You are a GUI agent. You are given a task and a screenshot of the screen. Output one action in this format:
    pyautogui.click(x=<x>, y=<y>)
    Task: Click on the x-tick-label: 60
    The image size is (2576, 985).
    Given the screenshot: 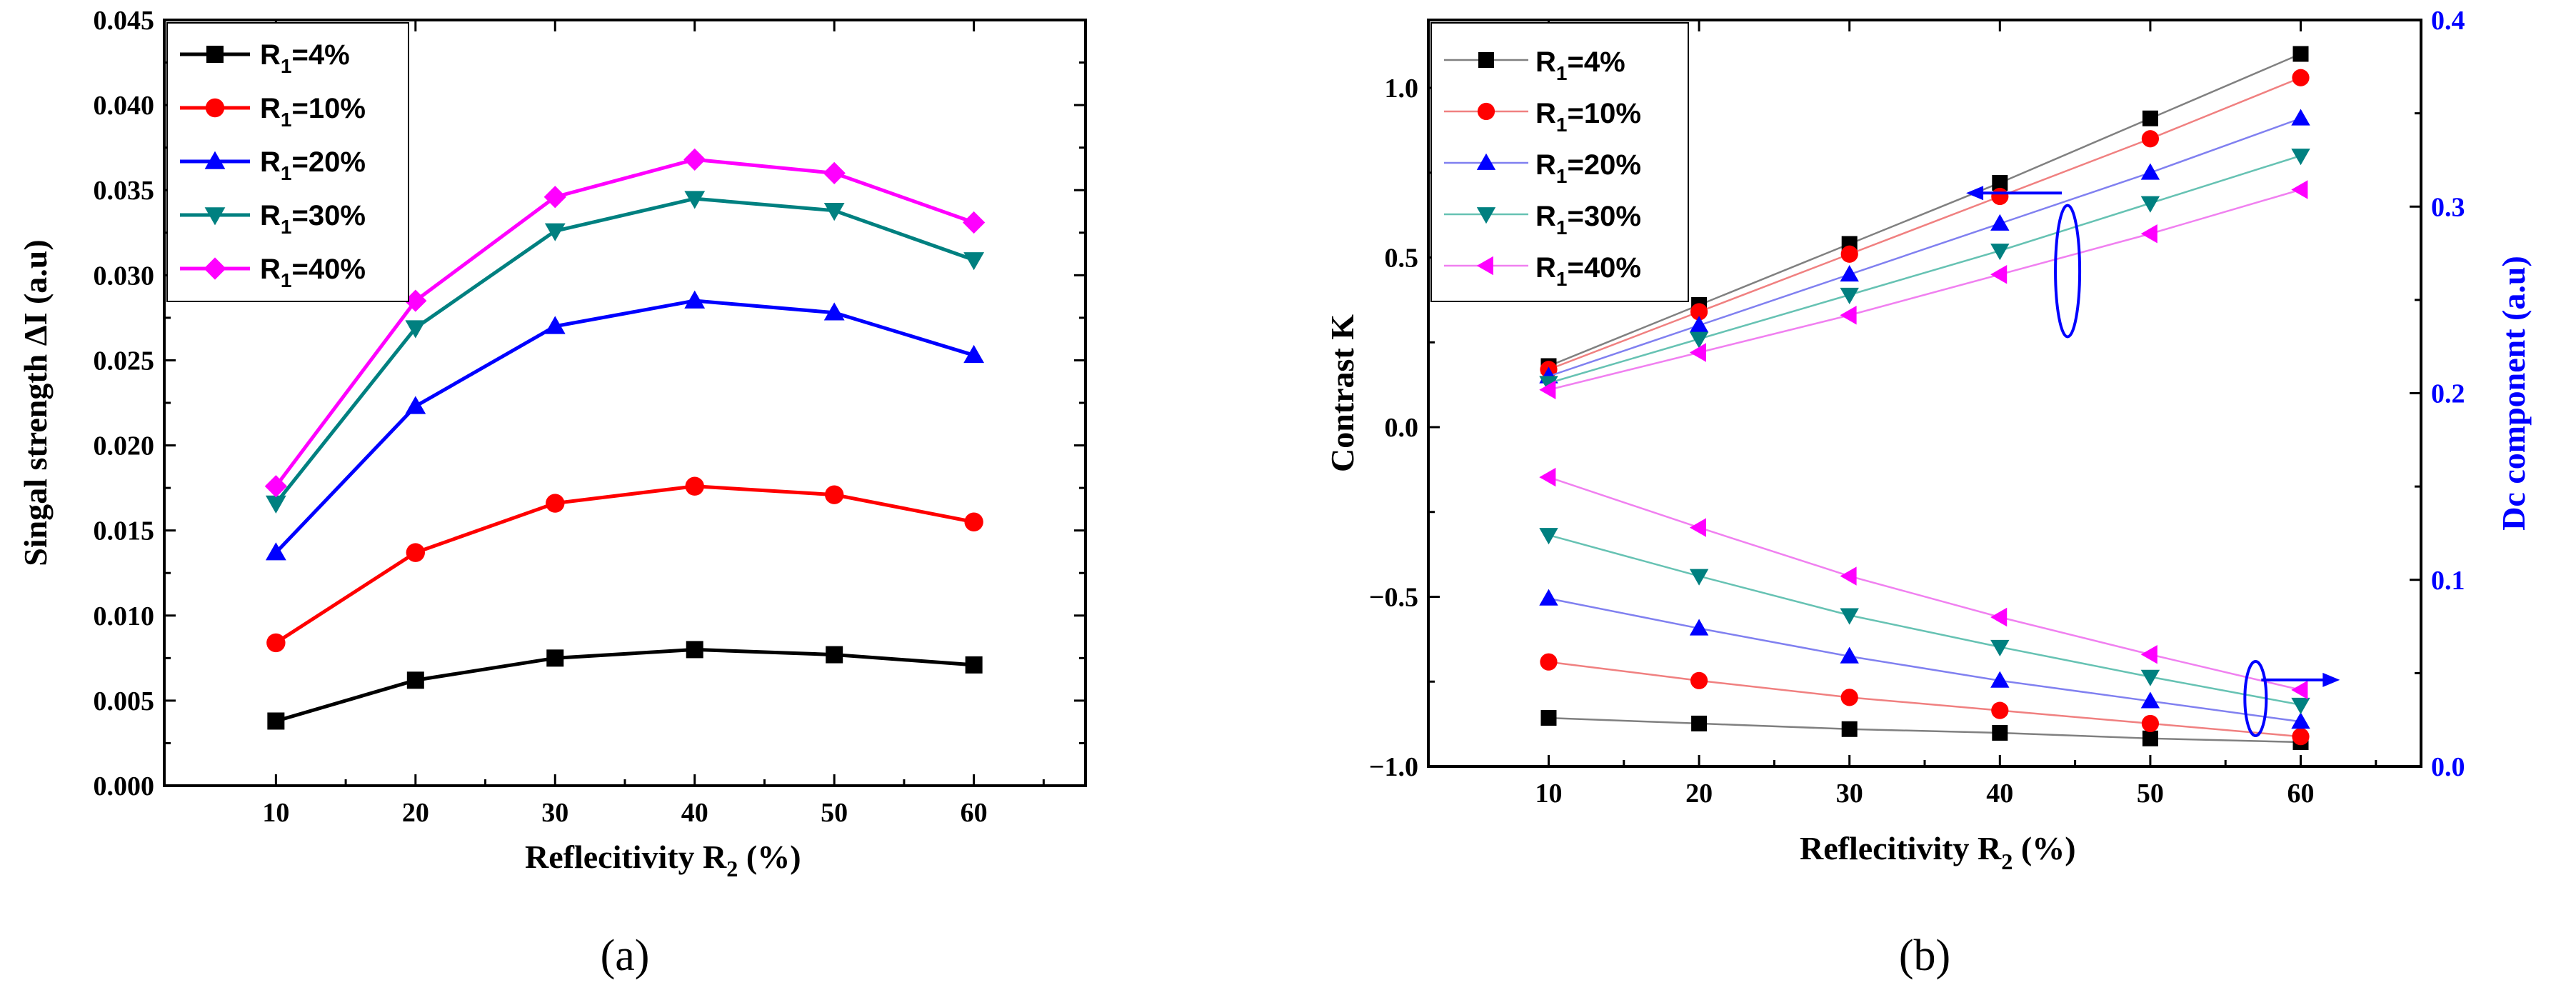 What is the action you would take?
    pyautogui.click(x=974, y=813)
    